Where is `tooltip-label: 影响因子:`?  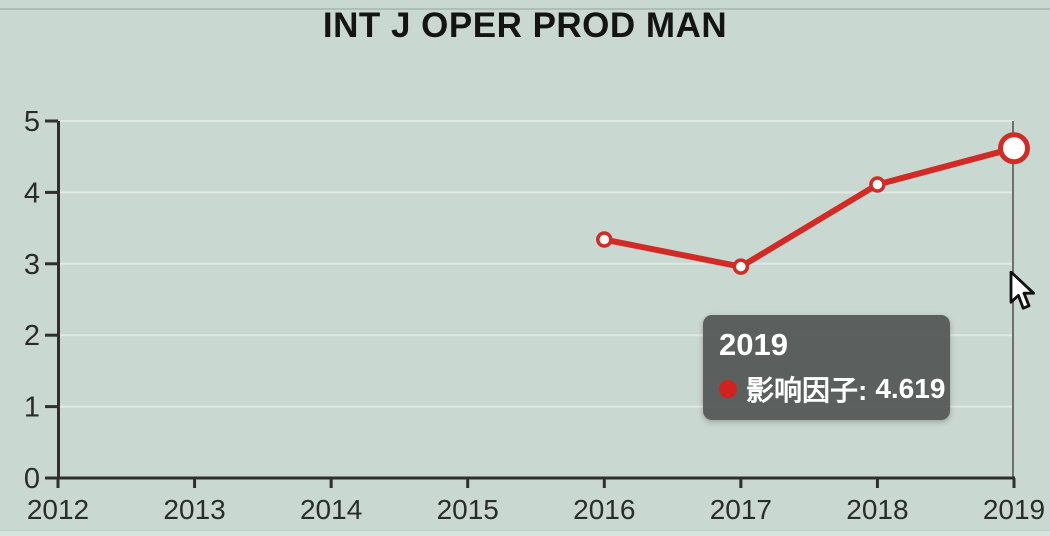 tooltip-label: 影响因子: is located at coordinates (807, 390).